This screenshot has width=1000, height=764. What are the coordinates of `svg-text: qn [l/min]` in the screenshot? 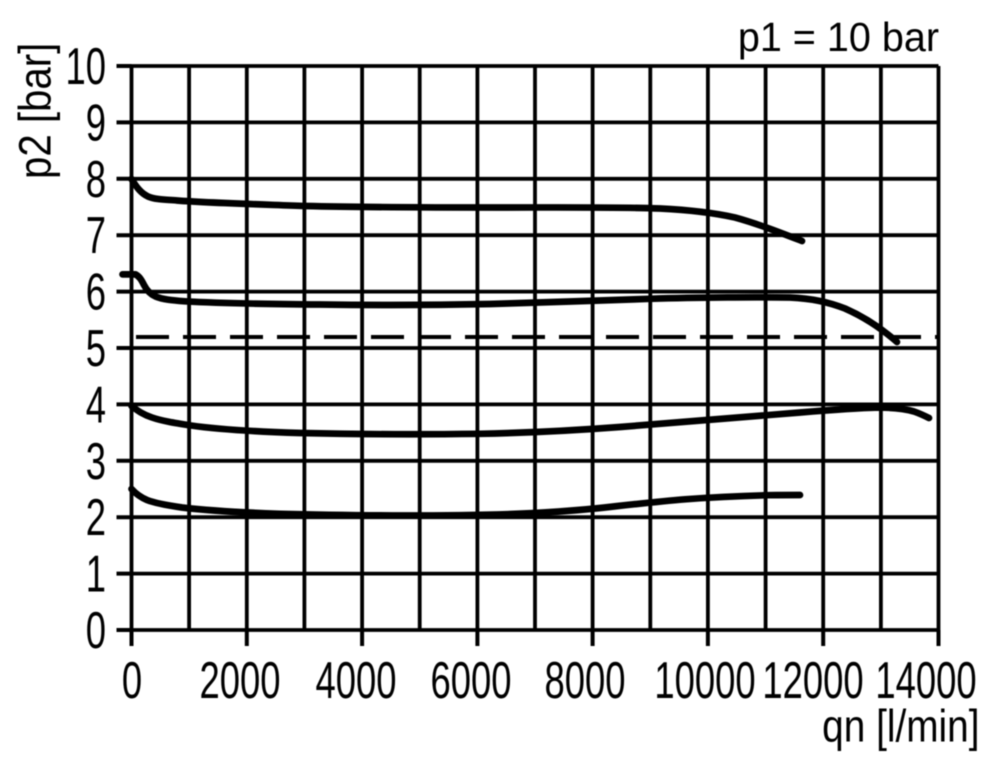 It's located at (900, 726).